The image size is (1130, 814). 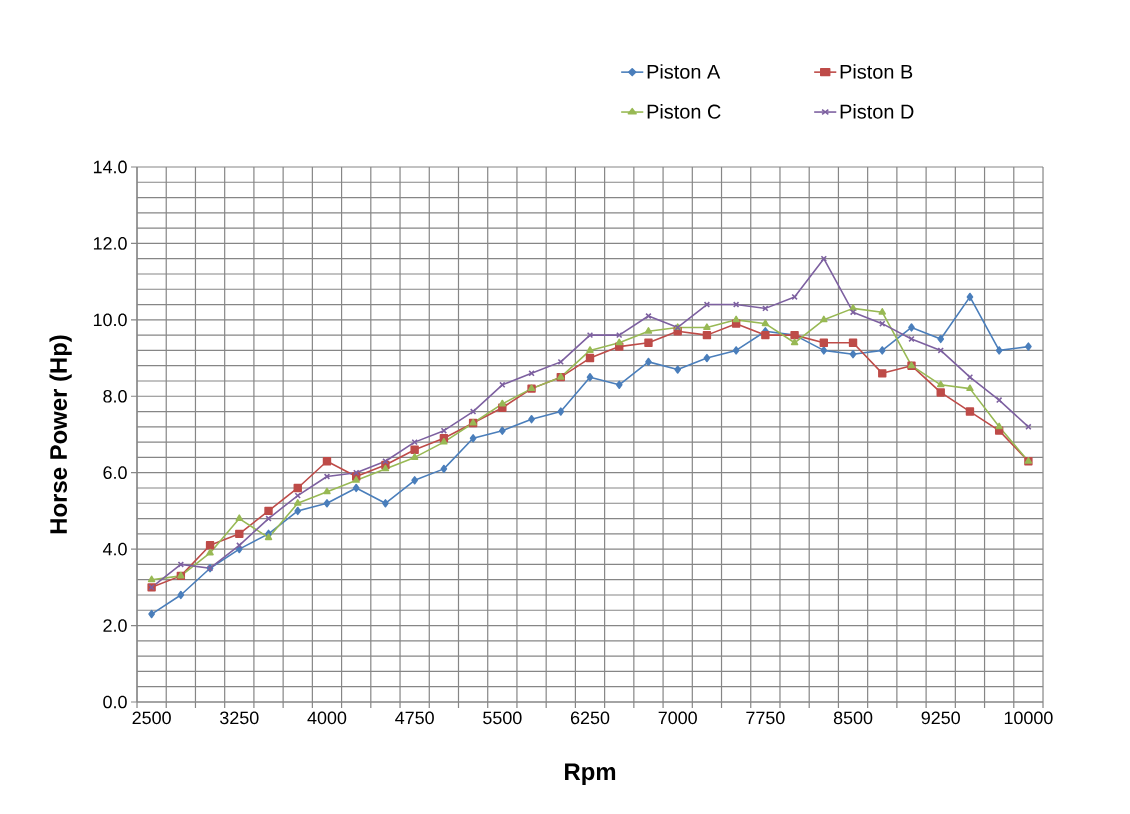 I want to click on x-tick-label: 7000, so click(x=677, y=718).